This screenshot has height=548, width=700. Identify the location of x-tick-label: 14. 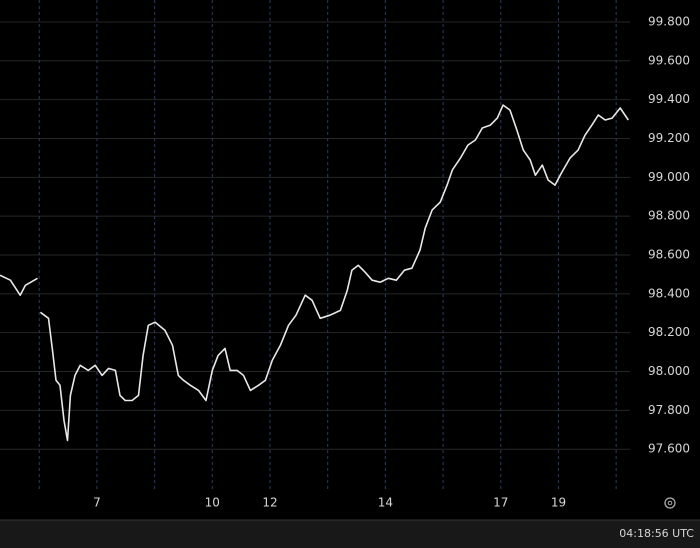
(385, 503).